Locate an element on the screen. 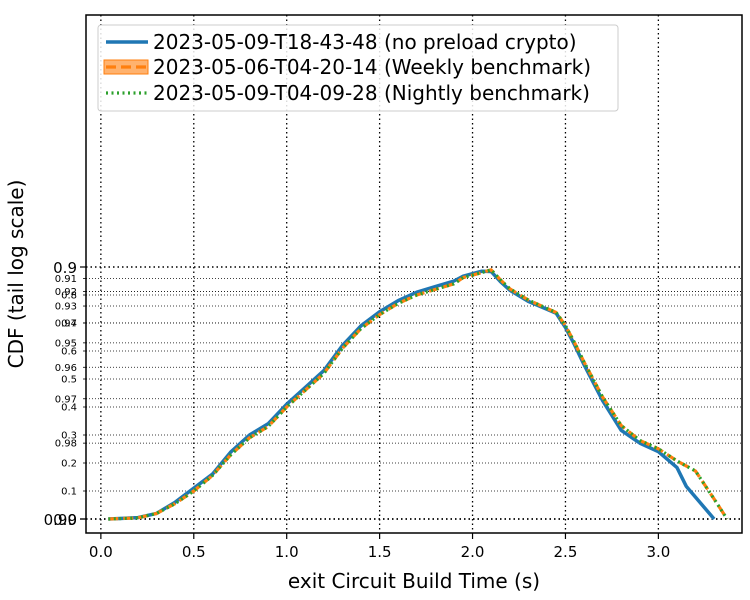 The height and width of the screenshot is (600, 750). legend-frame is located at coordinates (358, 68).